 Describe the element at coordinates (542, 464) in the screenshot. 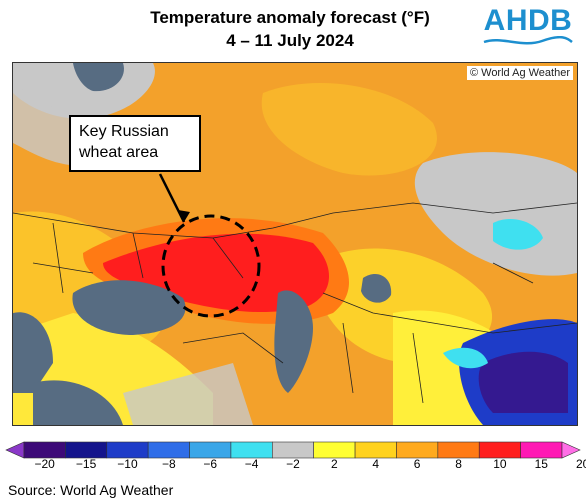

I see `legend-label: 15` at that location.